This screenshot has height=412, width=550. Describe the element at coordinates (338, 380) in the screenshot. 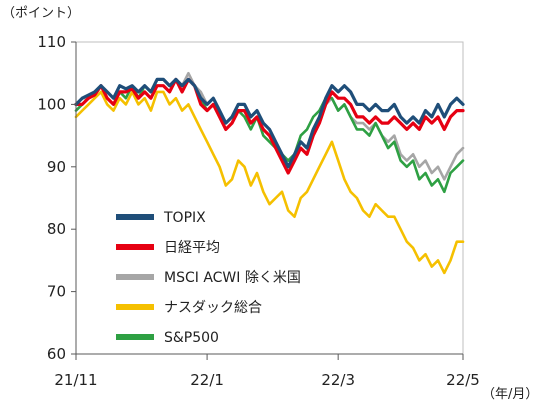

I see `x-tick-label-2: 22/3` at that location.